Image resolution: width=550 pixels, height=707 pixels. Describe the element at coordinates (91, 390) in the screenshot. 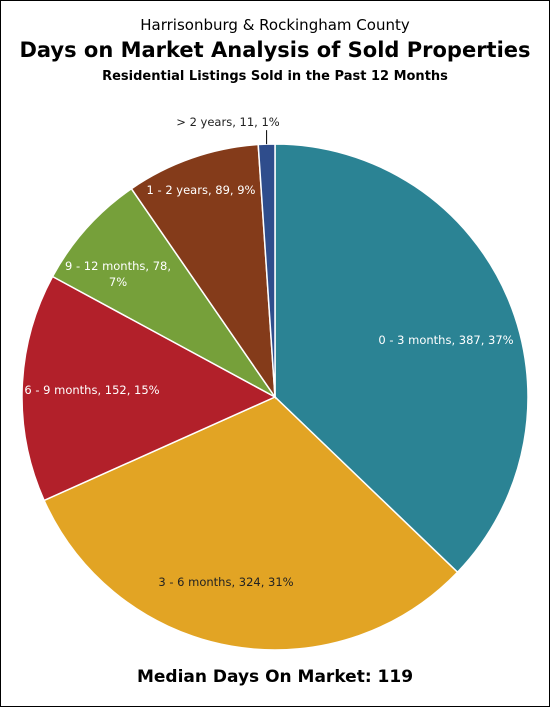

I see `slice-label: 6 - 9 months, 152, 15%` at that location.